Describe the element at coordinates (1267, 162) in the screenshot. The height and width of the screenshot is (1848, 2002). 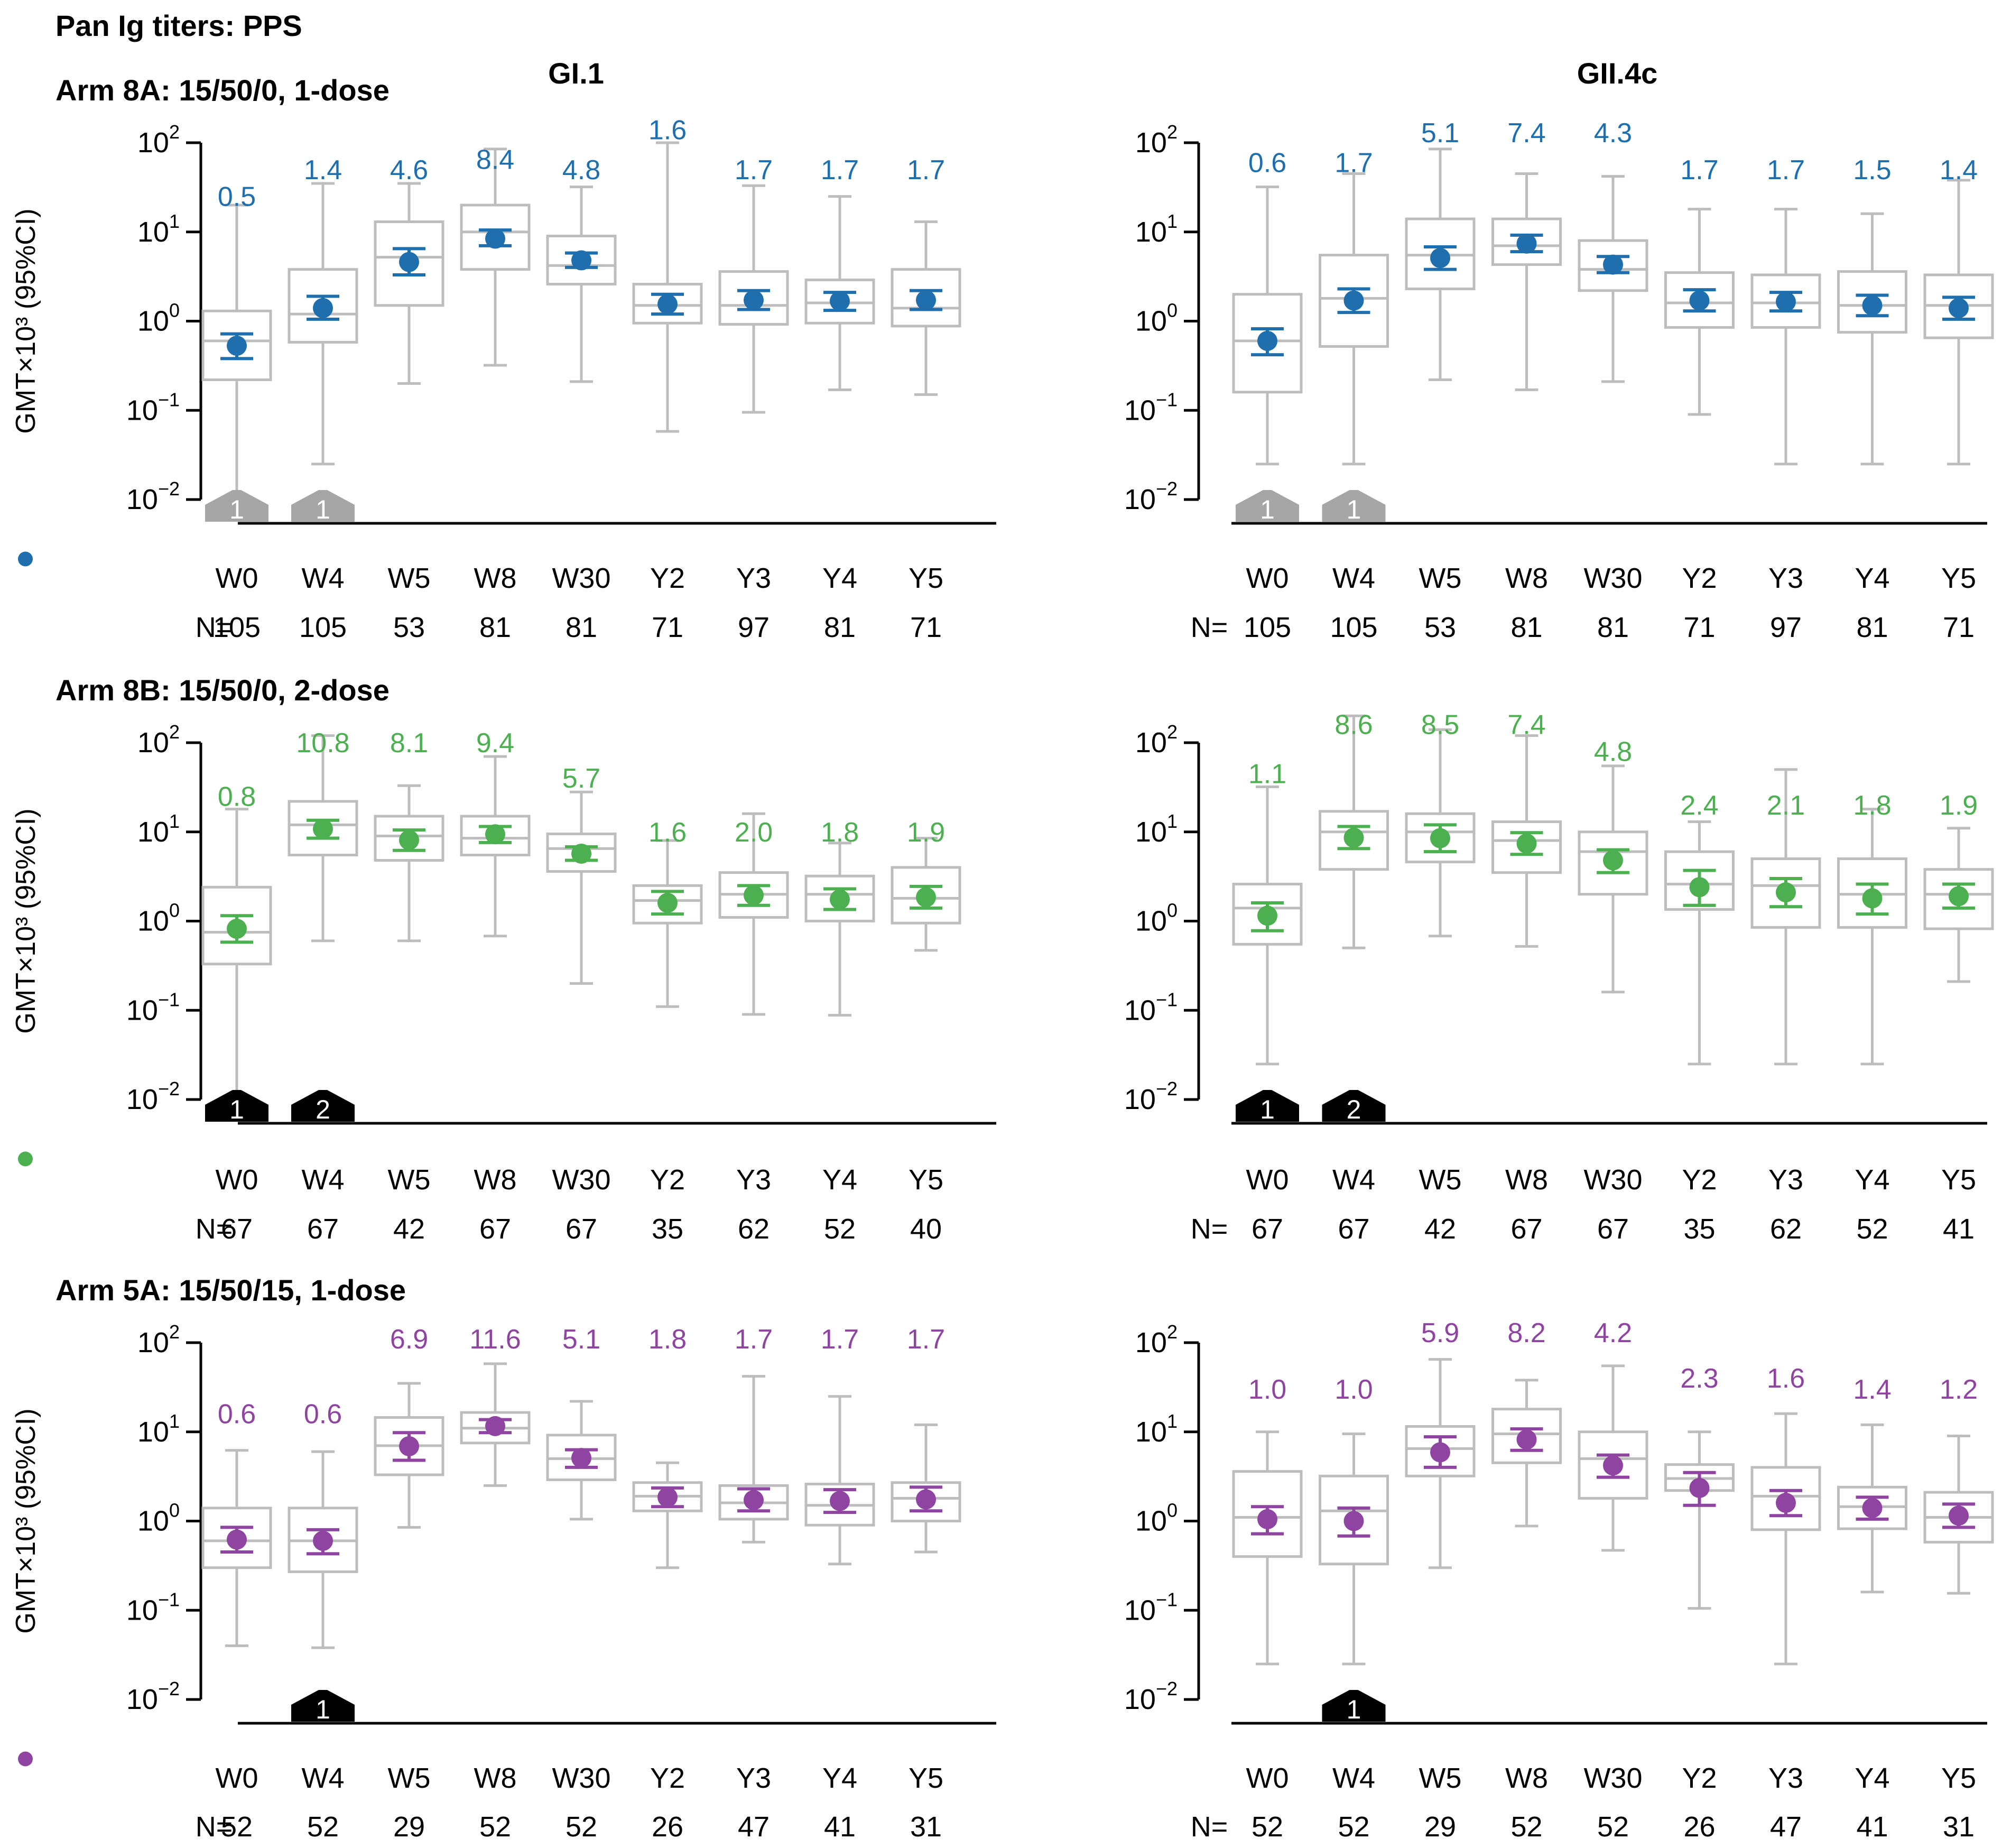
I see `gmt-label: 0.6` at that location.